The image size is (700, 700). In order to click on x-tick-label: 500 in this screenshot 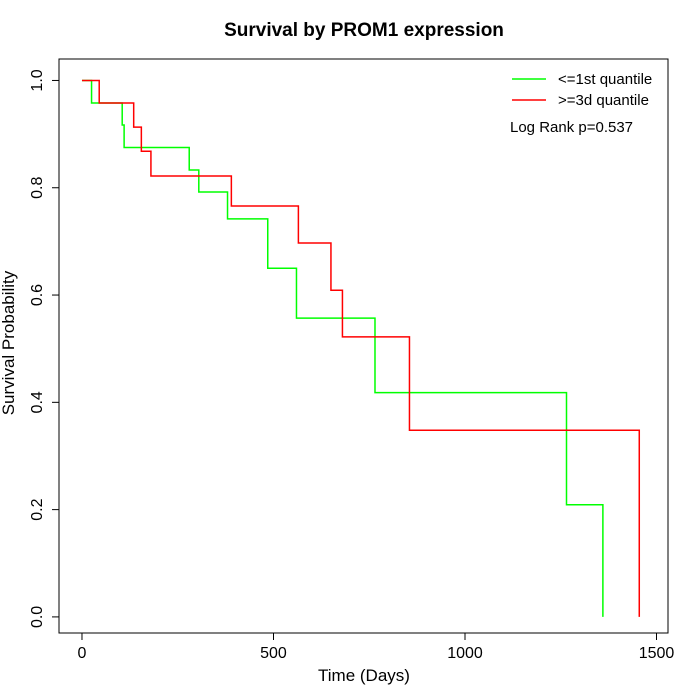, I will do `click(273, 653)`.